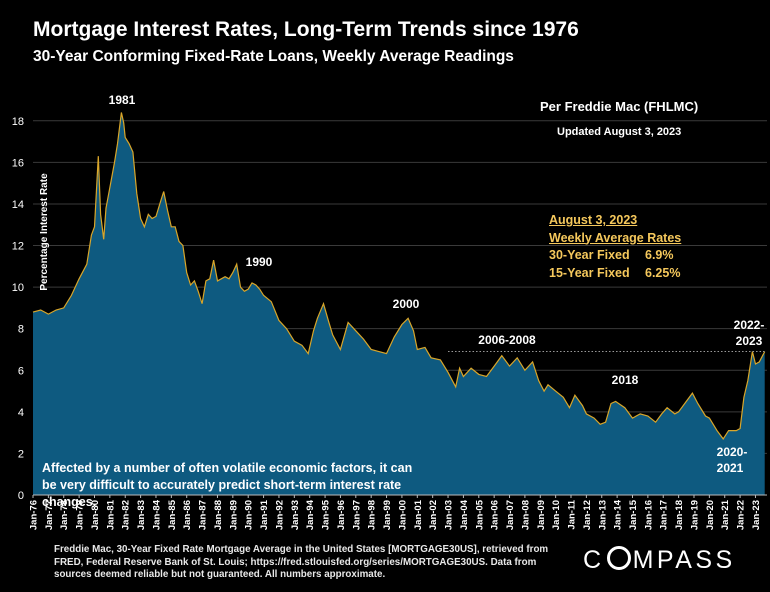  I want to click on x-tick-label: Jan-03, so click(449, 515).